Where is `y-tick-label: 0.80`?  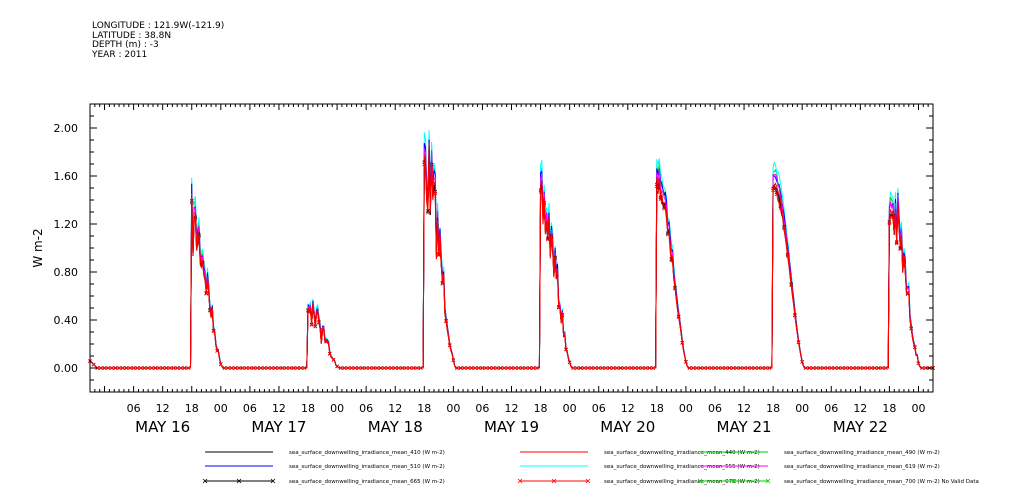 y-tick-label: 0.80 is located at coordinates (66, 272).